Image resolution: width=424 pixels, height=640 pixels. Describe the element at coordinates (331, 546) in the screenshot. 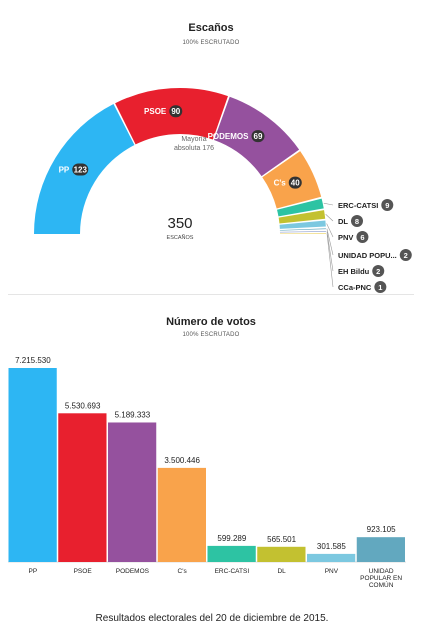

I see `bar-value-label: 301.585` at that location.